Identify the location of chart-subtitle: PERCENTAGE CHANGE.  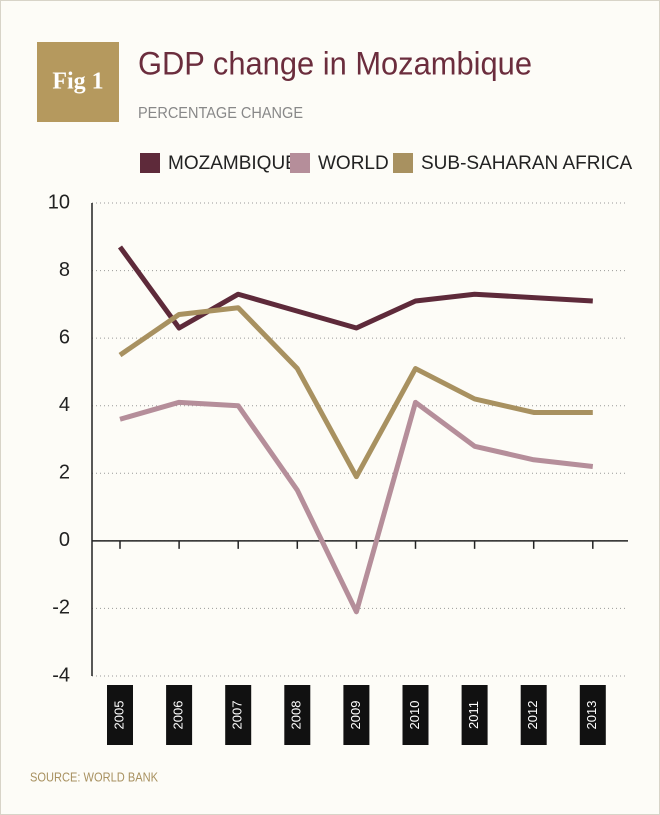
(220, 113).